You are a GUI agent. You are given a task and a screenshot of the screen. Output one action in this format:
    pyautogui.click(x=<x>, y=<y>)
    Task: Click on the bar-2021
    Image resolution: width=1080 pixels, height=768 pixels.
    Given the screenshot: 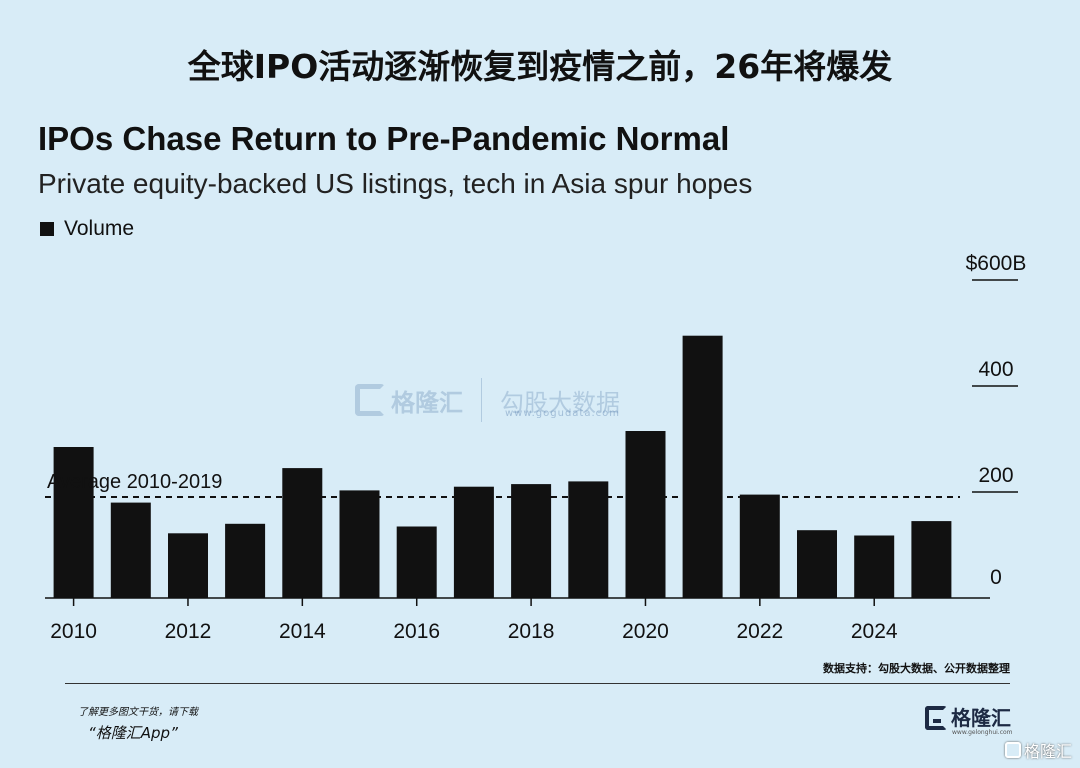 What is the action you would take?
    pyautogui.click(x=702, y=466)
    